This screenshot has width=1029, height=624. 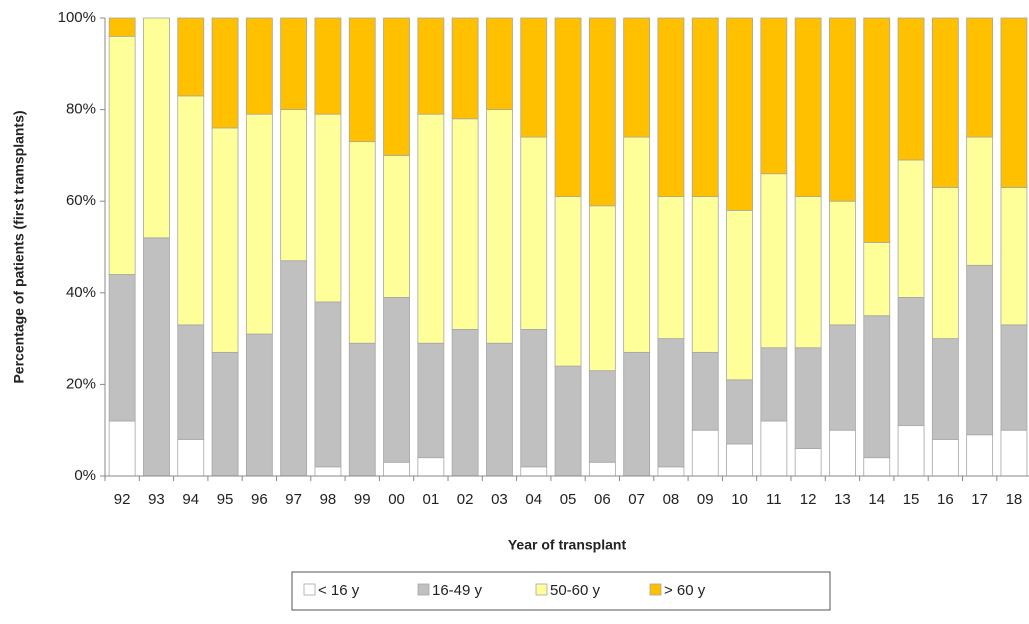 What do you see at coordinates (979, 499) in the screenshot?
I see `x-tick-label: 17` at bounding box center [979, 499].